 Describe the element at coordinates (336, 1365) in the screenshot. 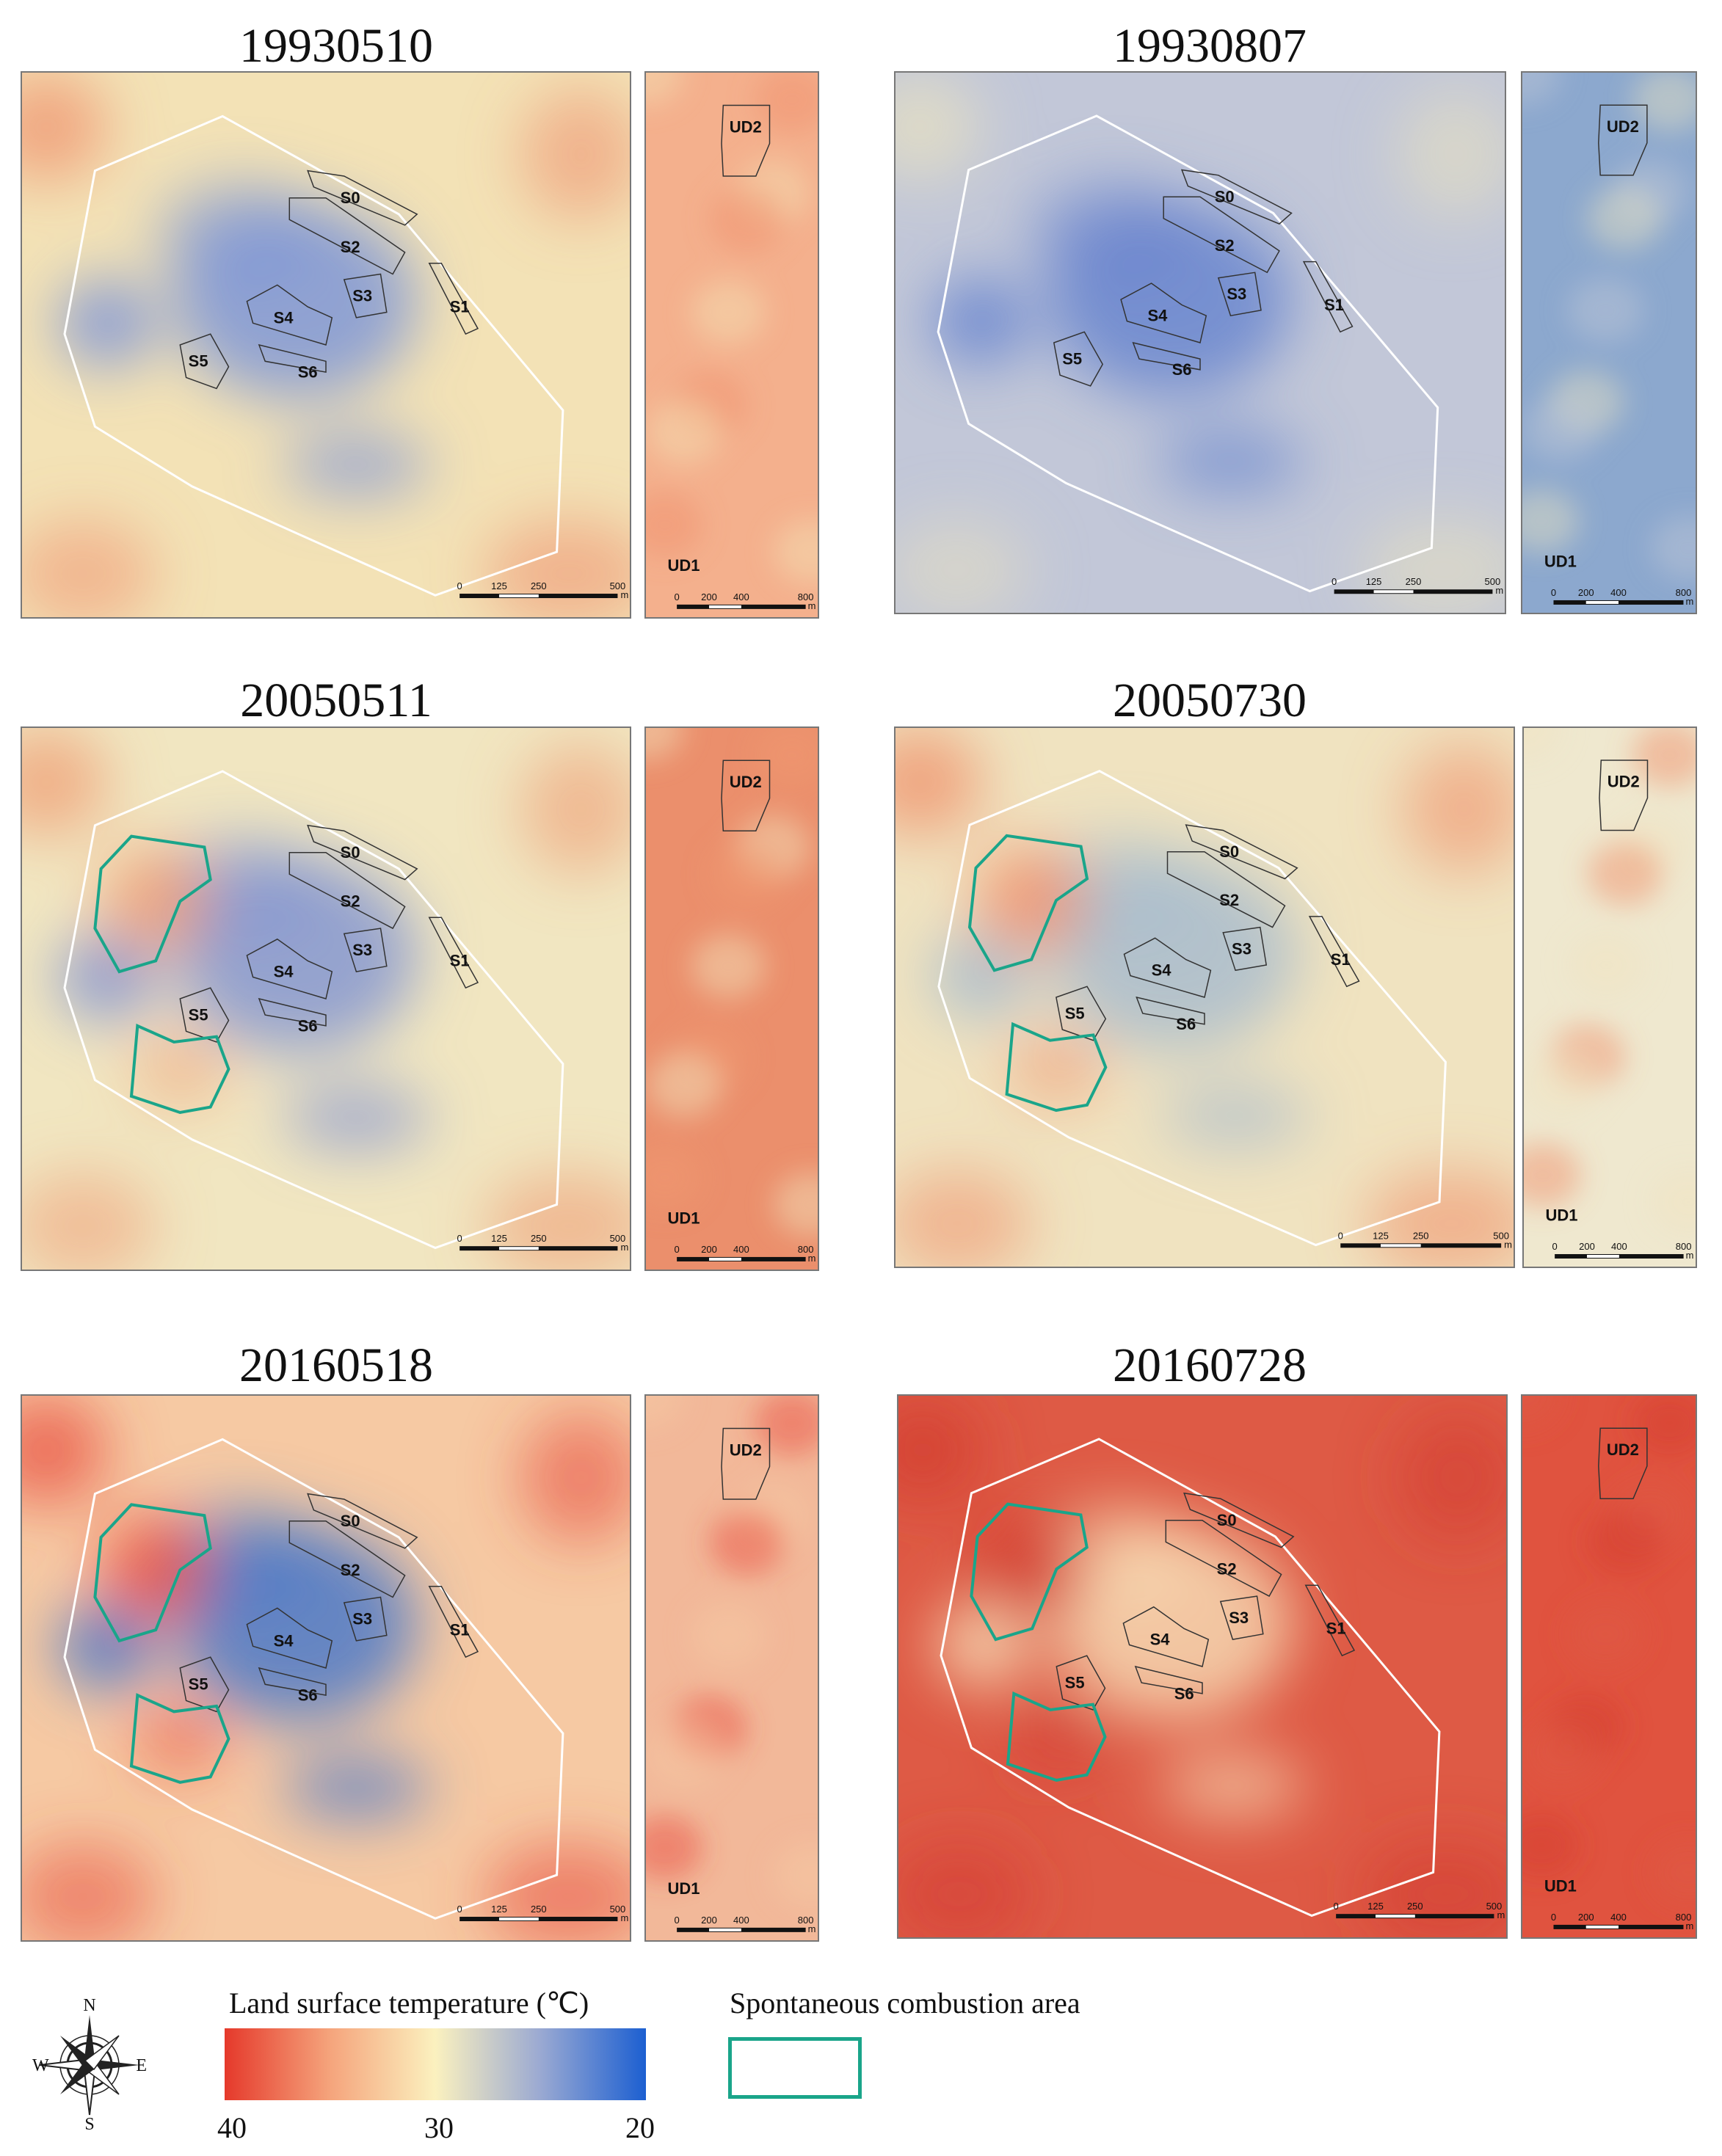

I see `panel-title: 20160518` at that location.